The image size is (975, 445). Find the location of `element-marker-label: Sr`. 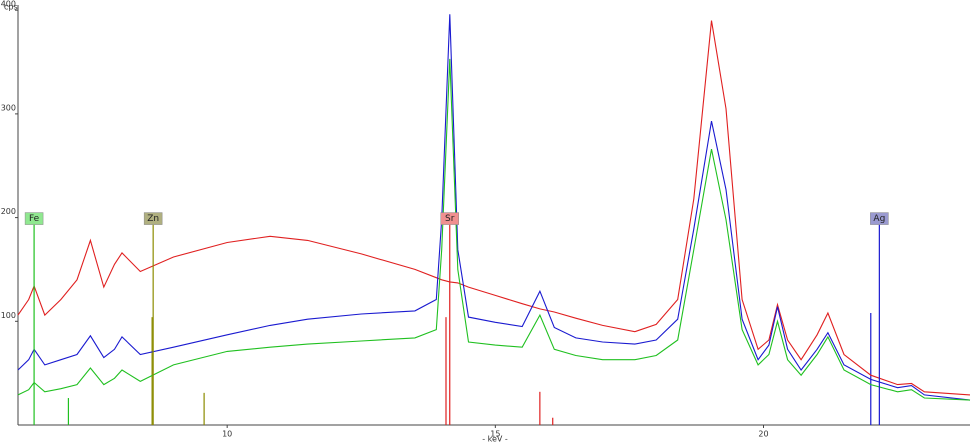

element-marker-label: Sr is located at coordinates (450, 219).